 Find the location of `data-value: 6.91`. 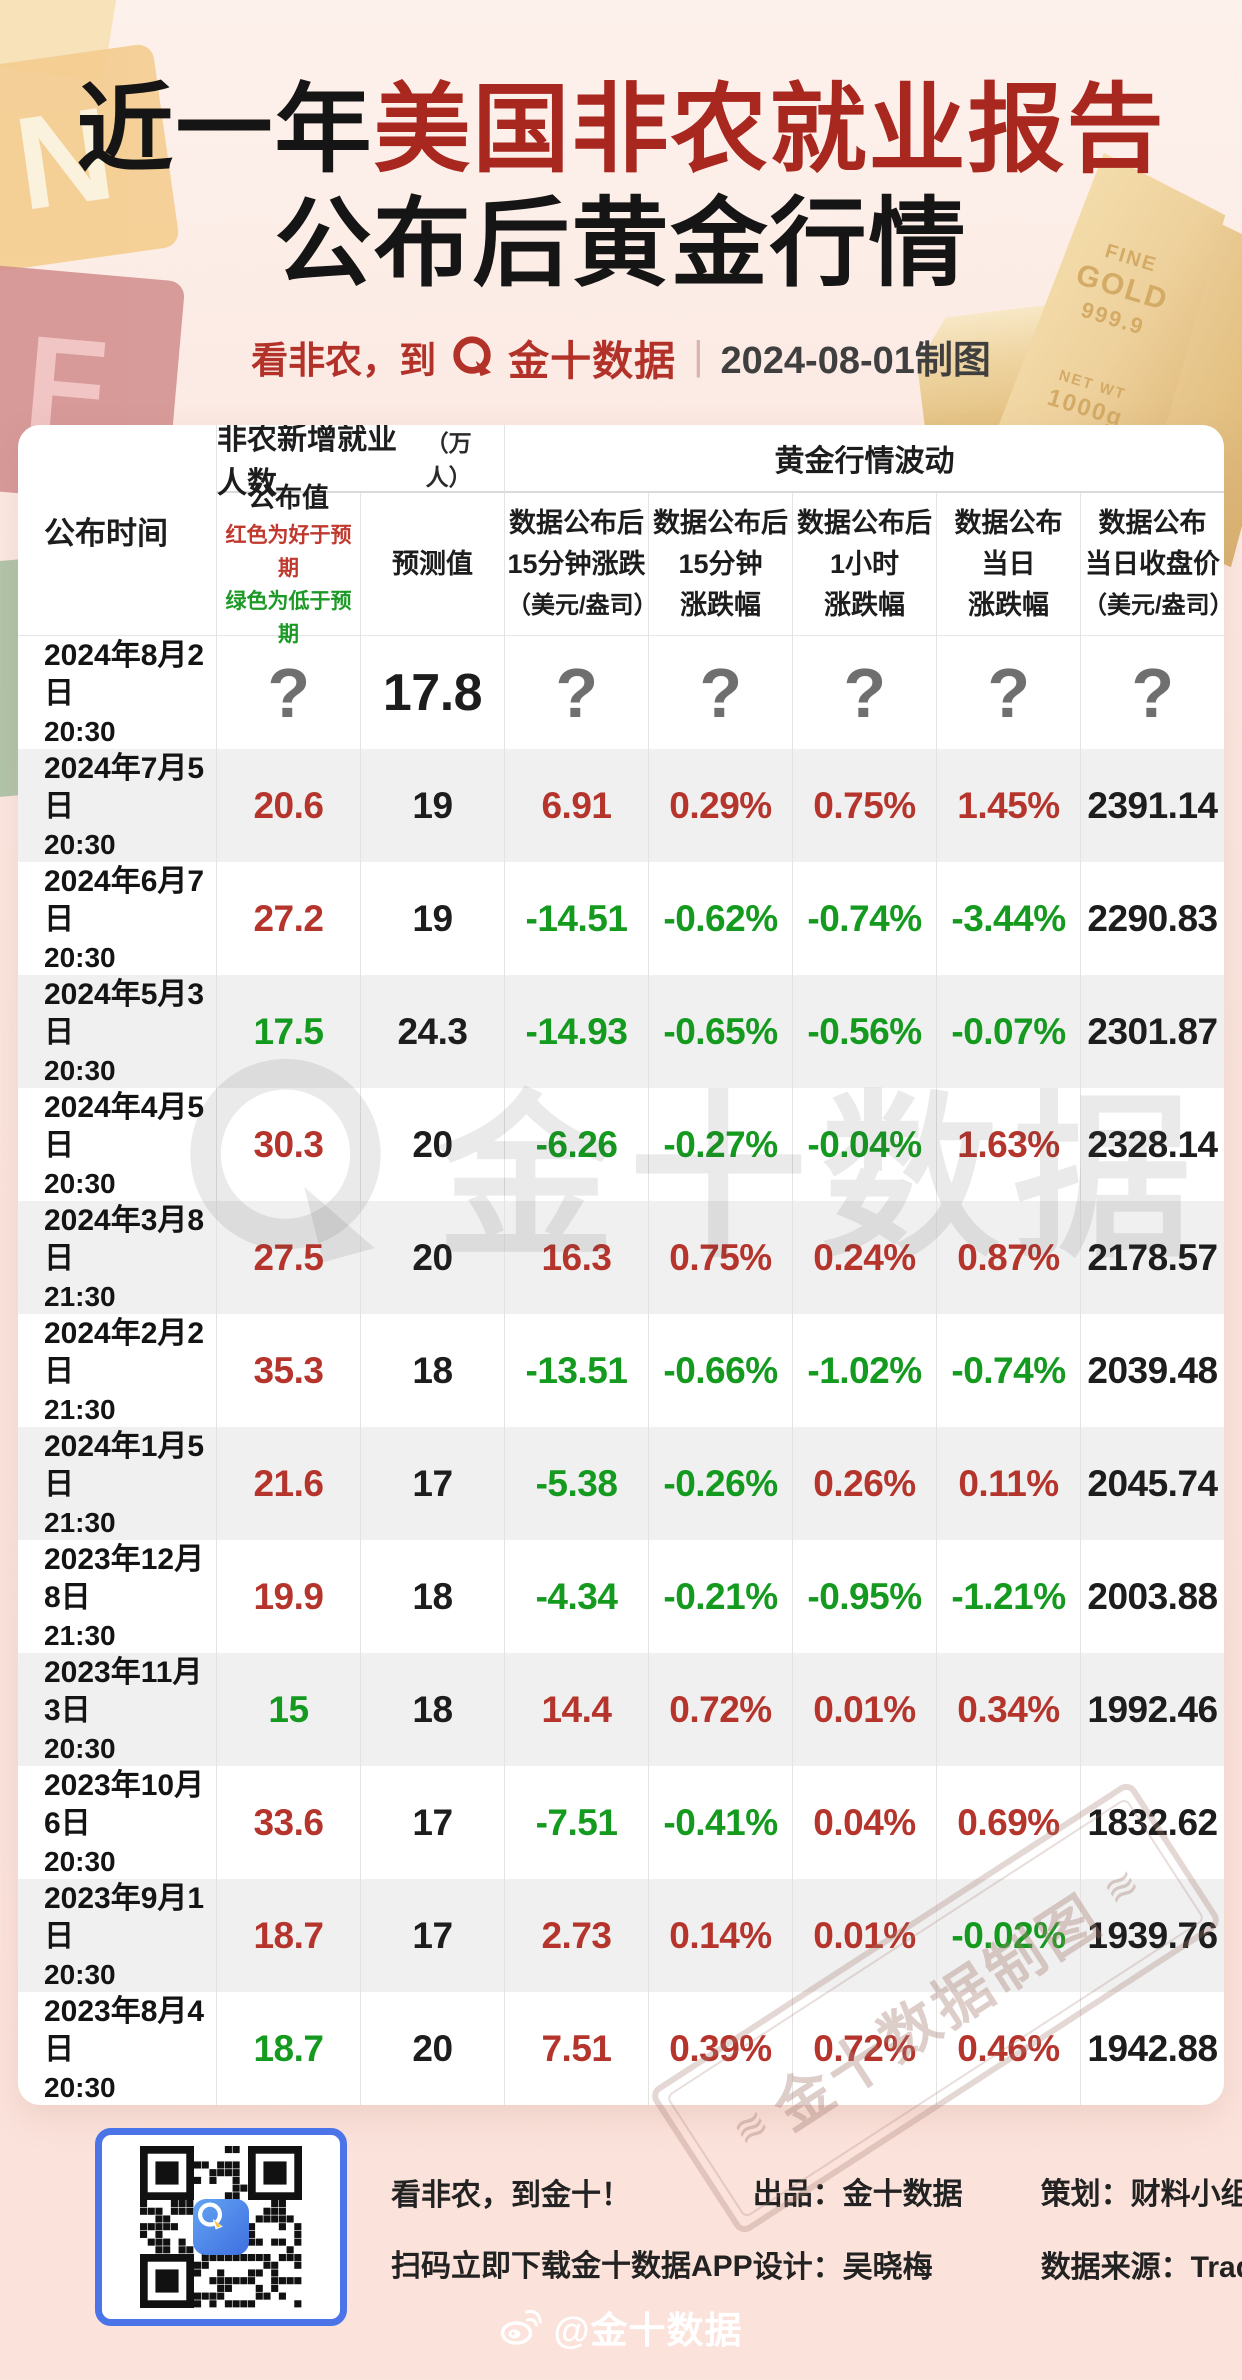

data-value: 6.91 is located at coordinates (576, 805).